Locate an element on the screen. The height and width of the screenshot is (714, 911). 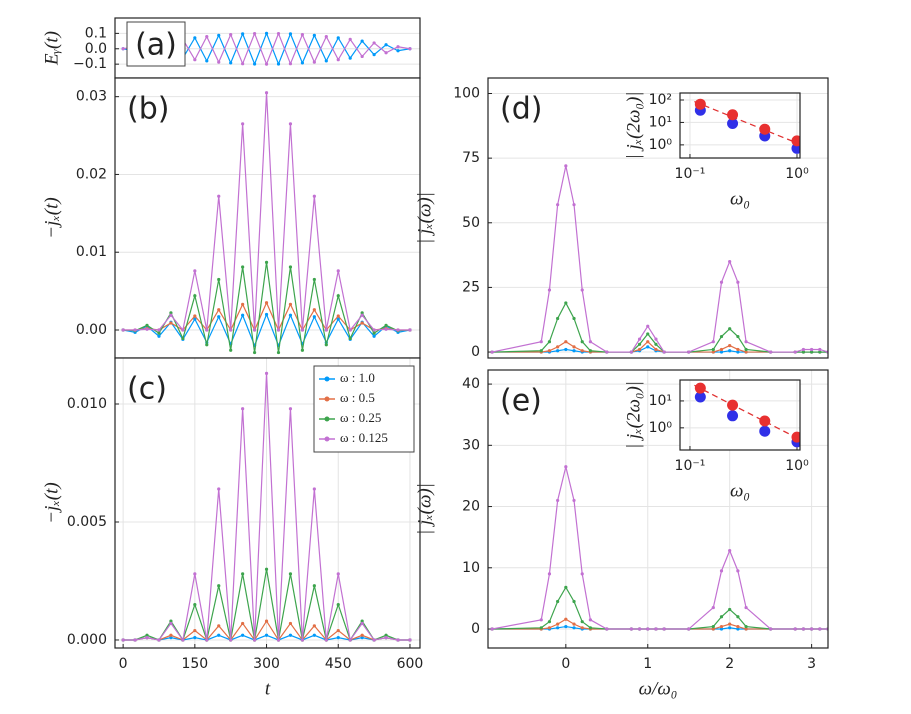
y-tick-label: 0.005 is located at coordinates (87, 522).